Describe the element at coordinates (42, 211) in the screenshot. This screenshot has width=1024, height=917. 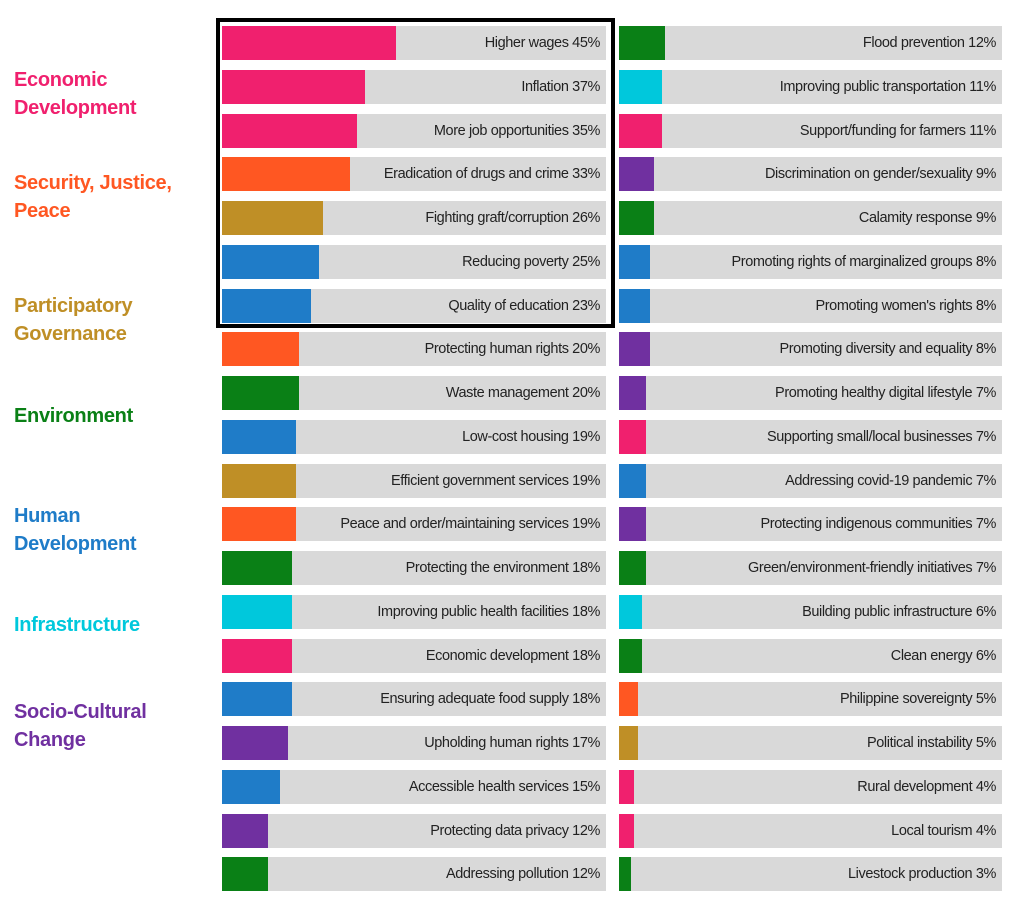
I see `legend-label: Peace` at that location.